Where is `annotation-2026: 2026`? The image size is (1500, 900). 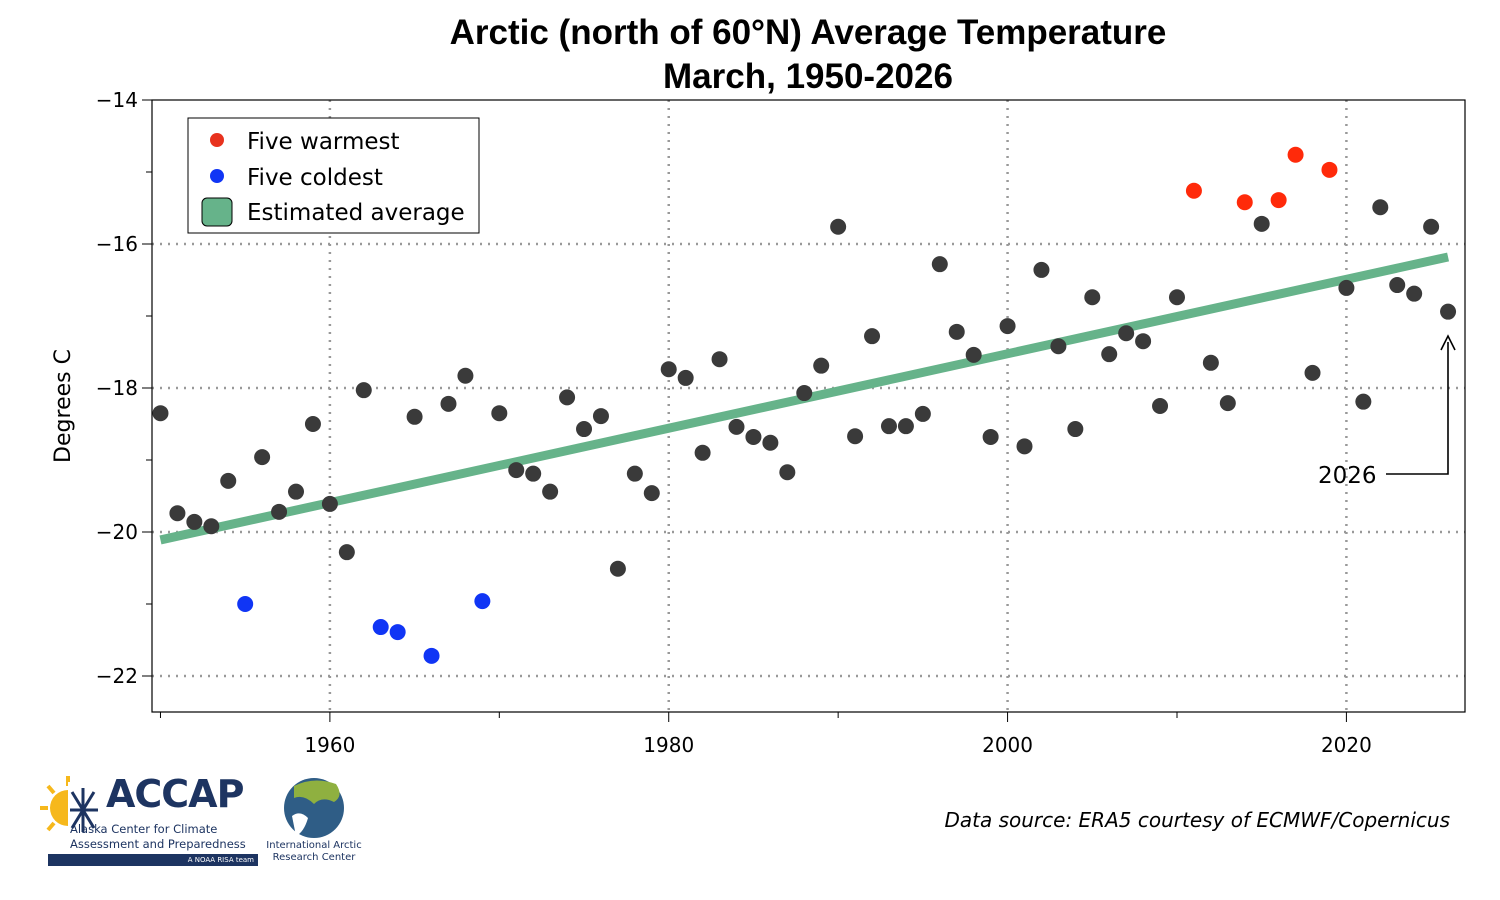 annotation-2026: 2026 is located at coordinates (1387, 411).